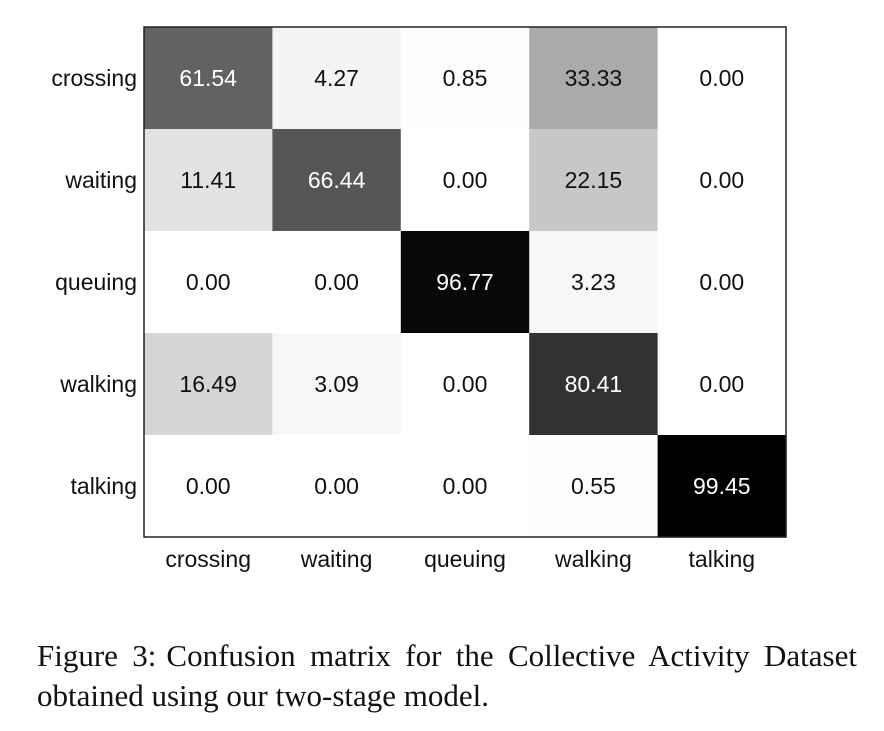 The width and height of the screenshot is (884, 731). I want to click on cell-value: 61.54, so click(208, 78).